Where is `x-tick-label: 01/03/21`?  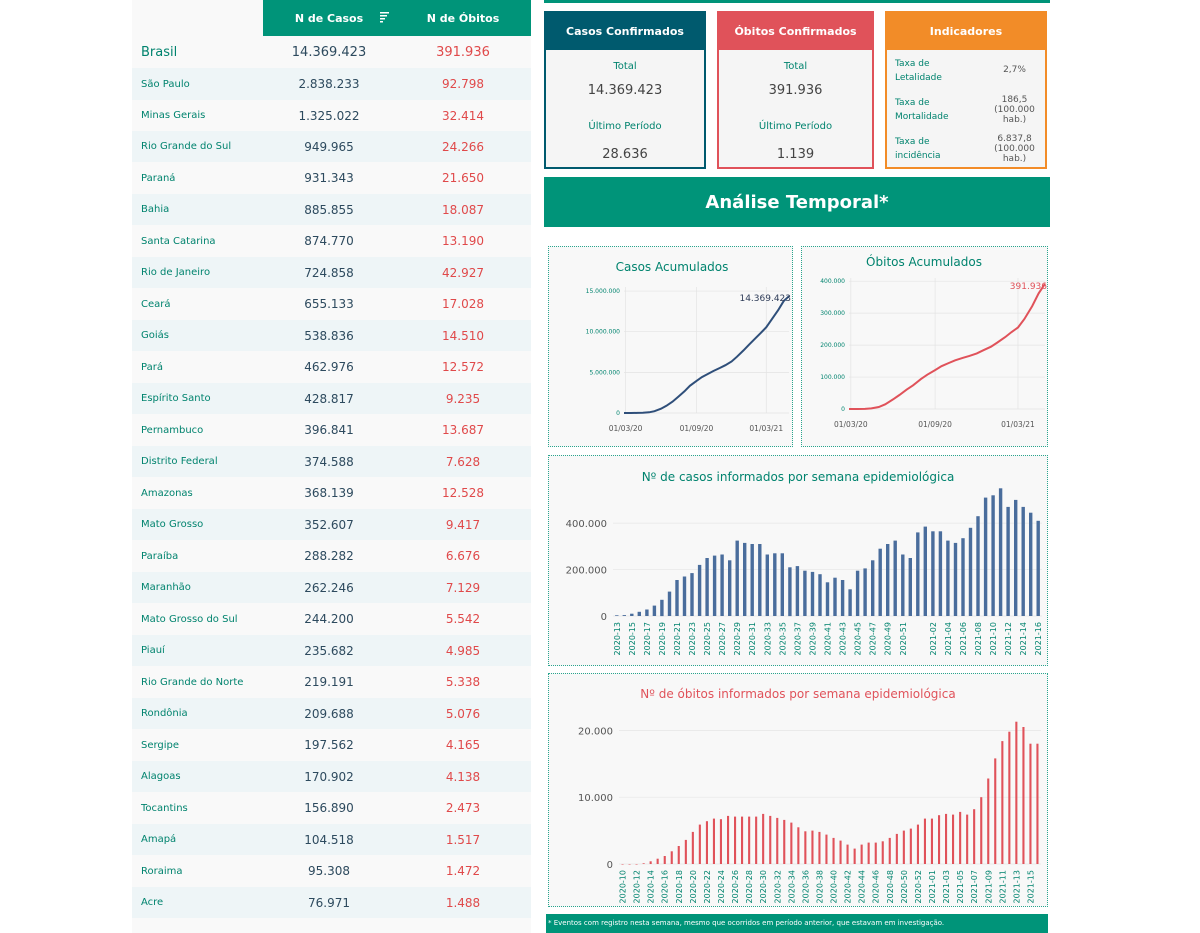
x-tick-label: 01/03/21 is located at coordinates (1018, 424).